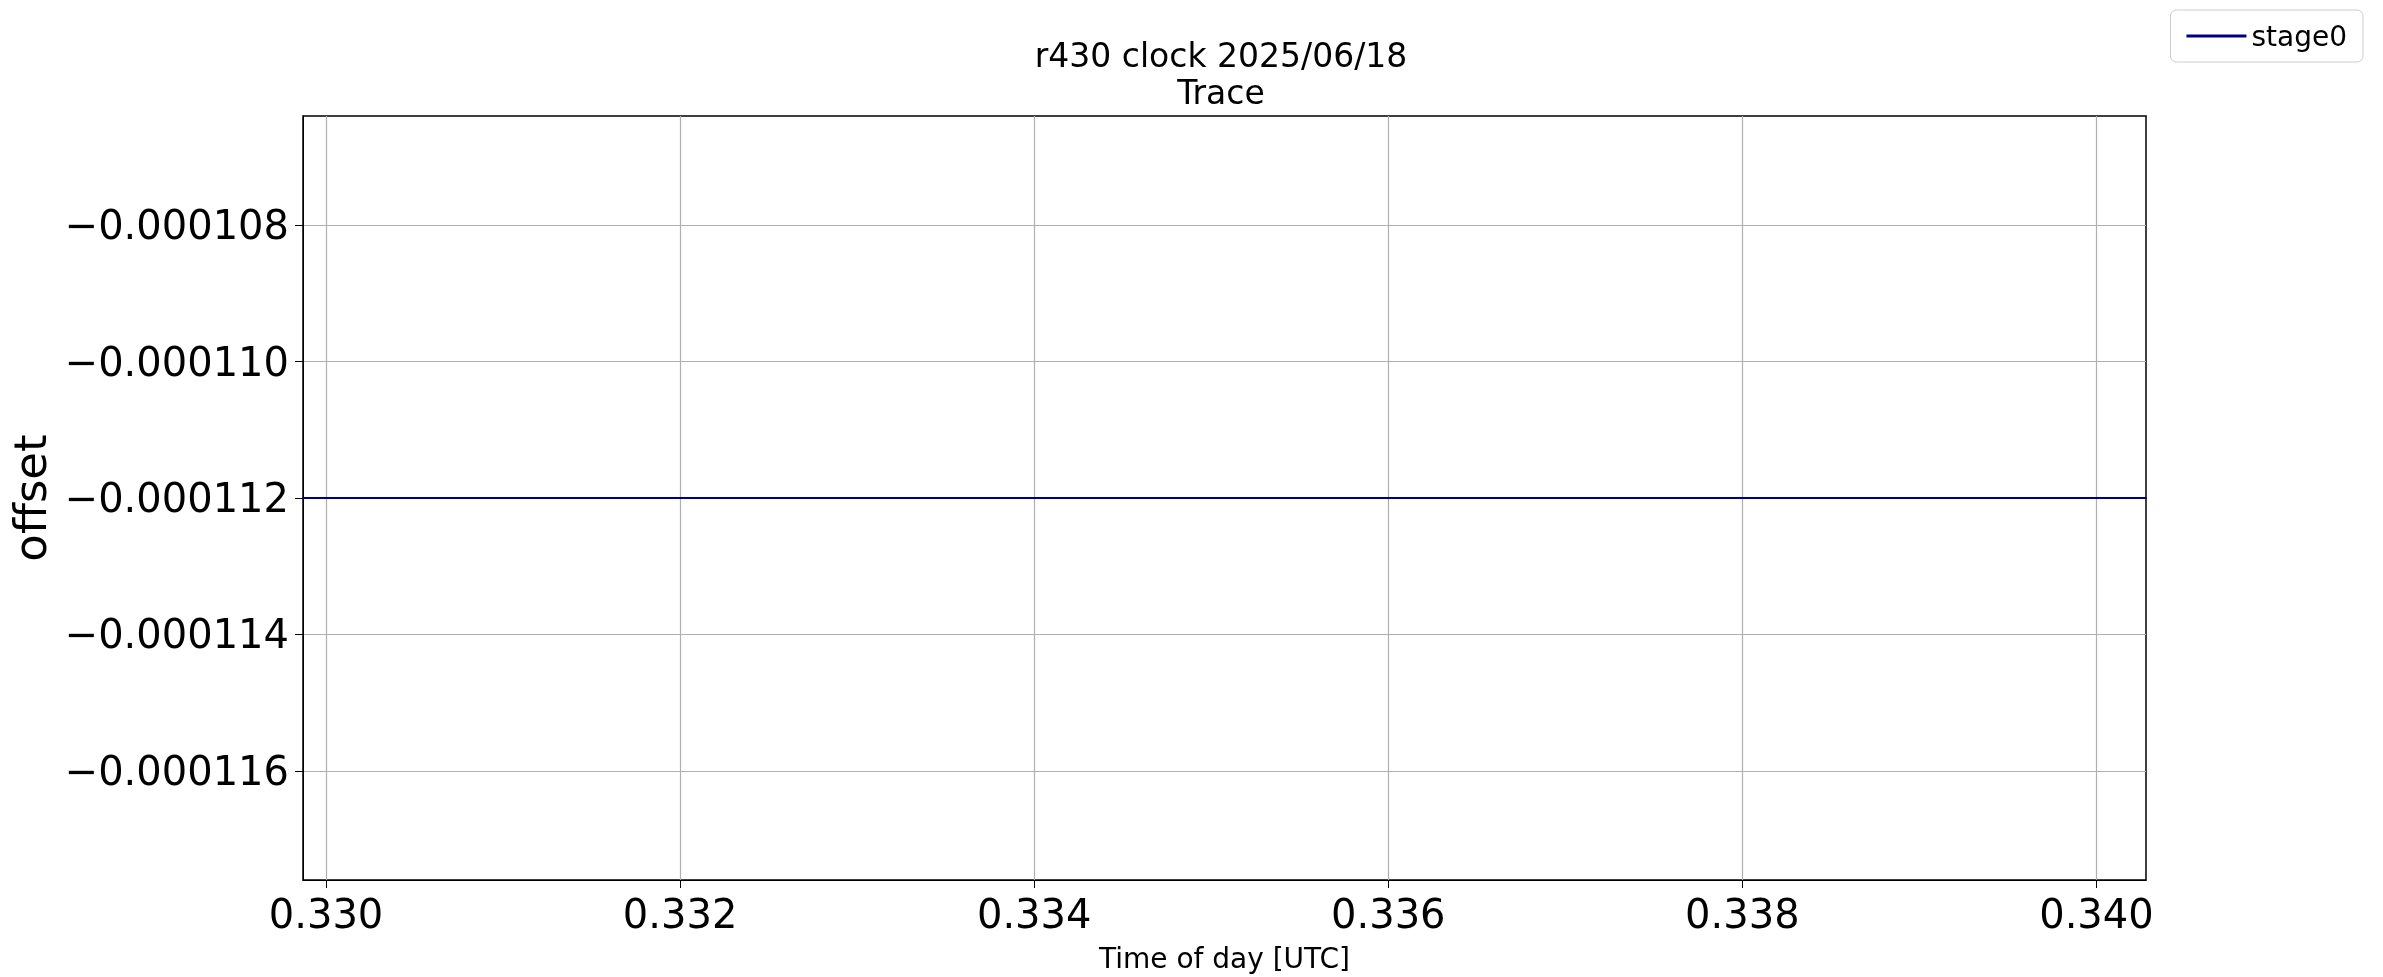 The height and width of the screenshot is (977, 2383). I want to click on chart-title: r430 clock 2025/06/18, so click(1221, 55).